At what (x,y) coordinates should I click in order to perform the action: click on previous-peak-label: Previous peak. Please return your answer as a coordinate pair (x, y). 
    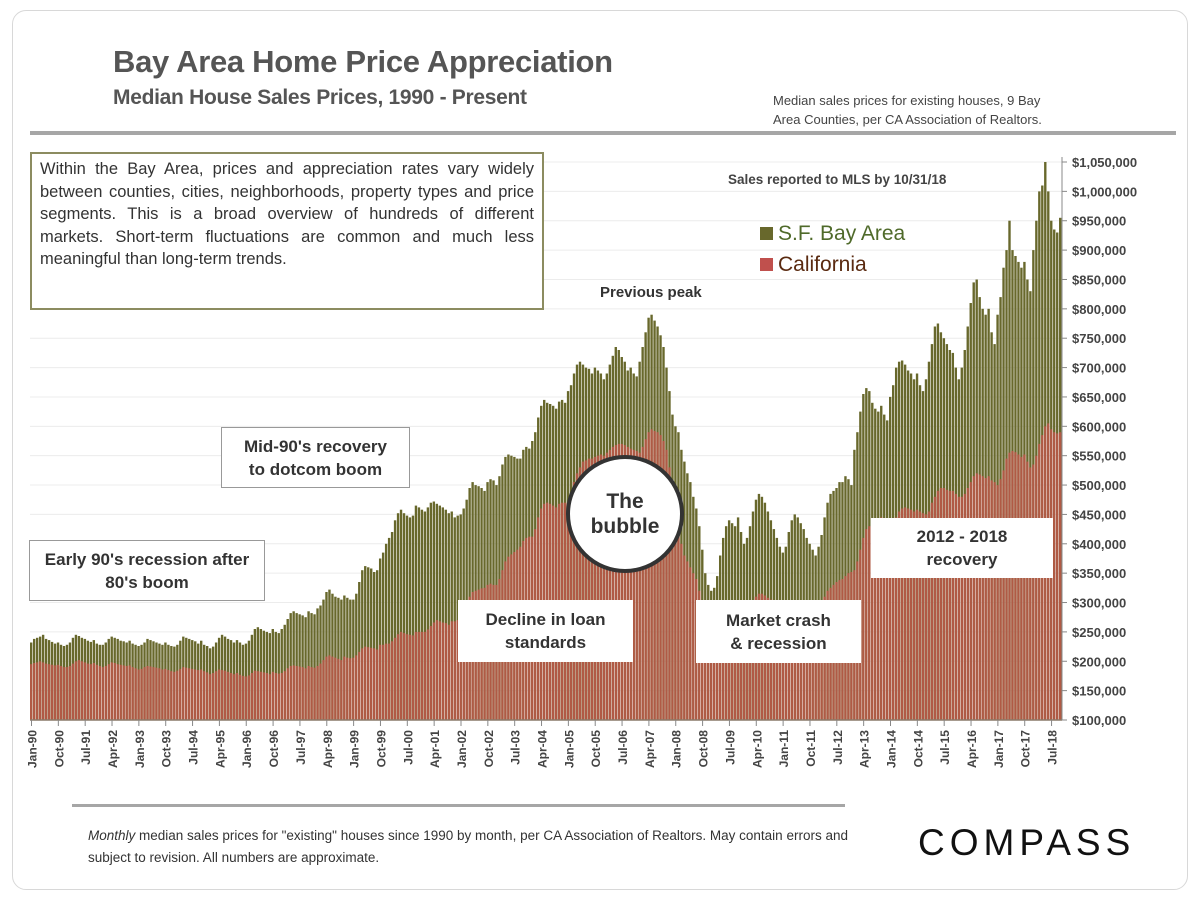
    Looking at the image, I should click on (651, 292).